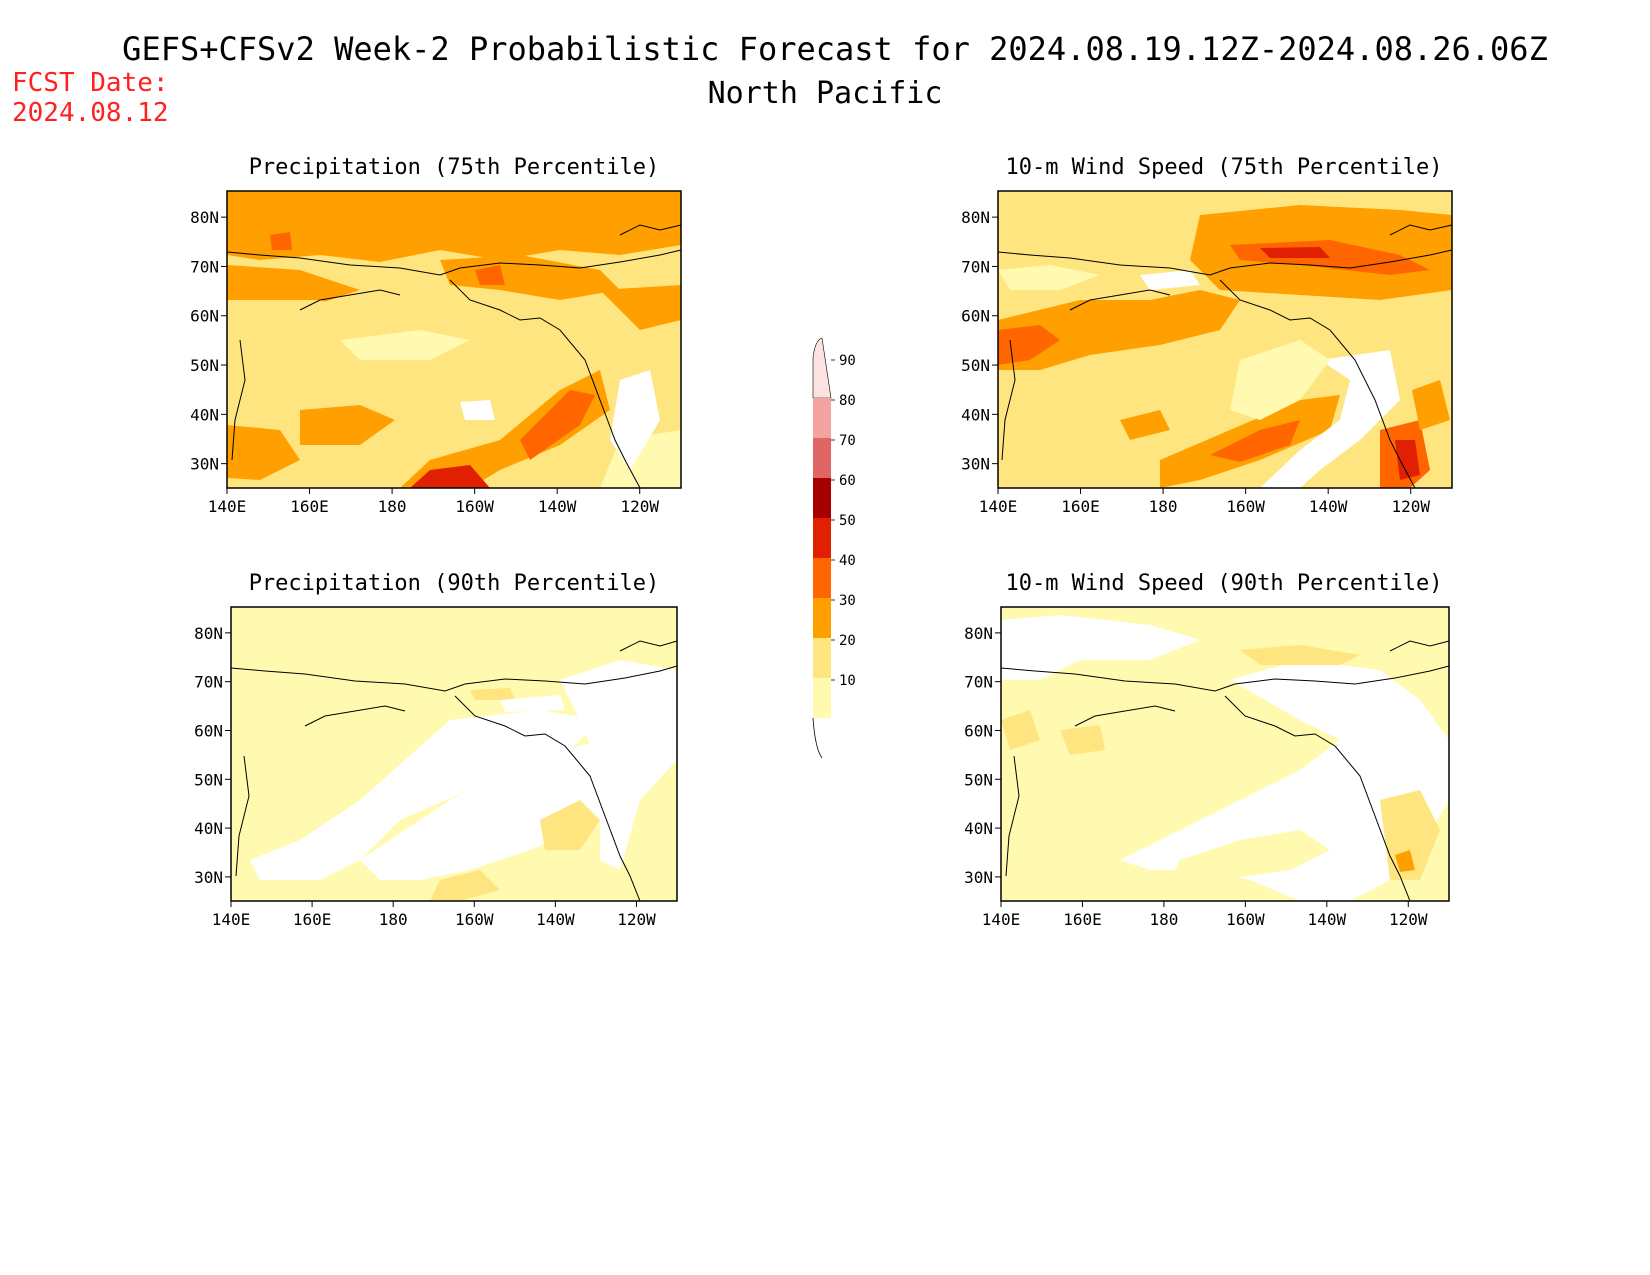 This screenshot has width=1650, height=1275. What do you see at coordinates (90, 83) in the screenshot?
I see `fcst-date-label: FCST Date:` at bounding box center [90, 83].